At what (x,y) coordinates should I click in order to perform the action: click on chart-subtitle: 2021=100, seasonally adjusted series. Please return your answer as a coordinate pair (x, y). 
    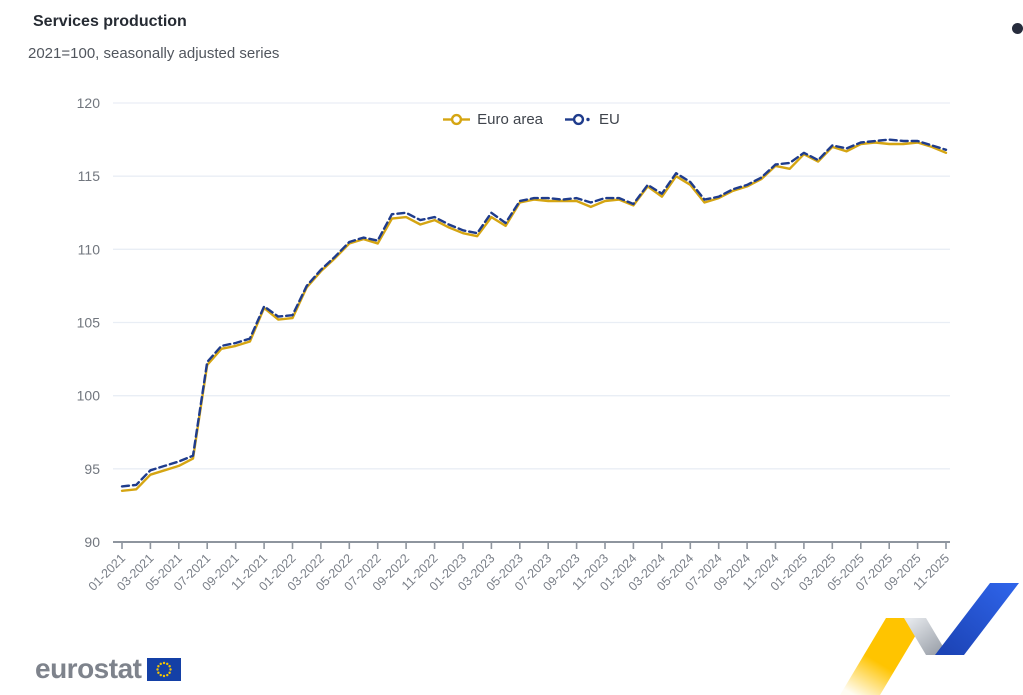
    Looking at the image, I should click on (154, 53).